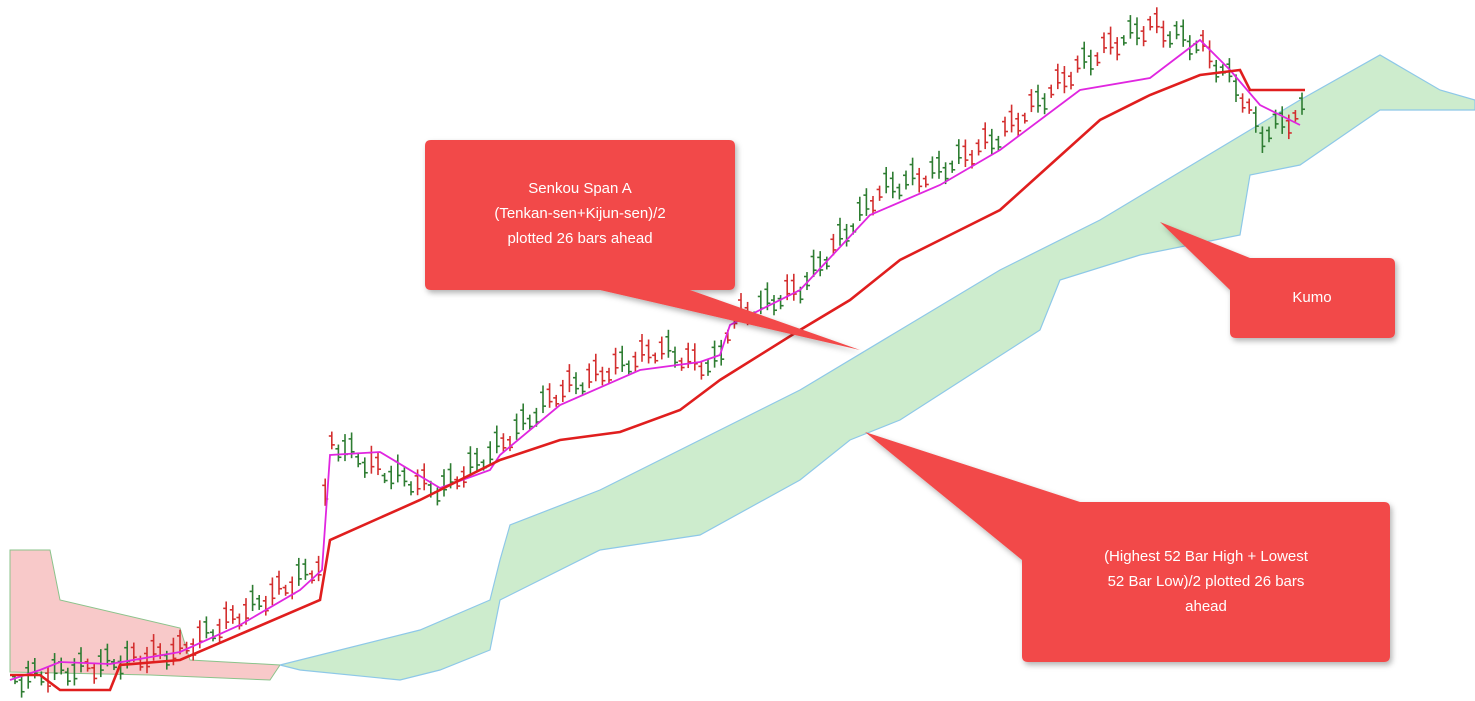 The image size is (1475, 701). Describe the element at coordinates (145, 615) in the screenshot. I see `red-cloud` at that location.